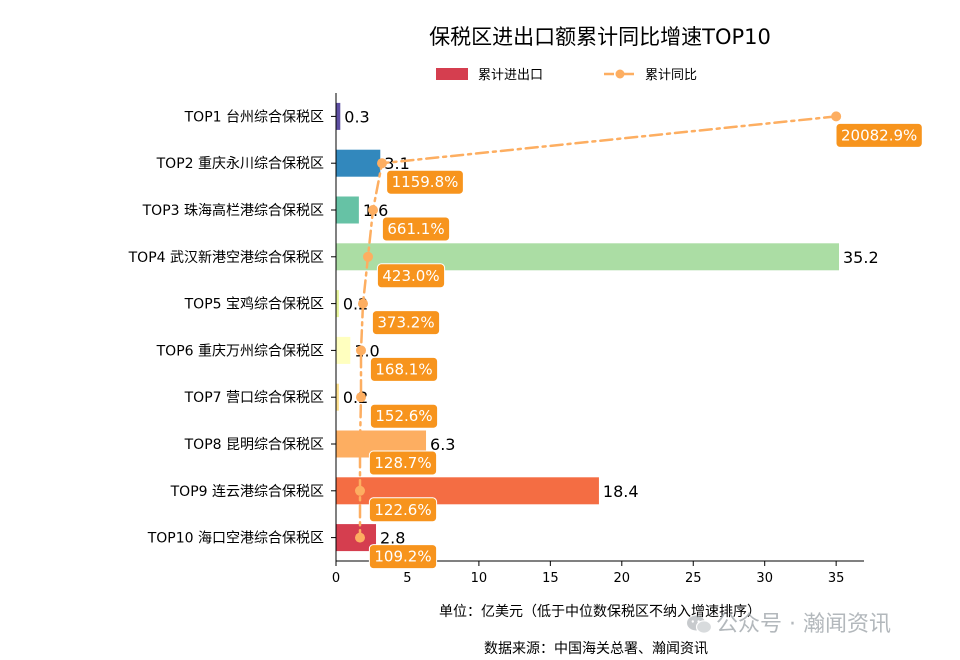 The image size is (960, 660). Describe the element at coordinates (566, 75) in the screenshot. I see `legend: 累计进出口 累计同比` at that location.